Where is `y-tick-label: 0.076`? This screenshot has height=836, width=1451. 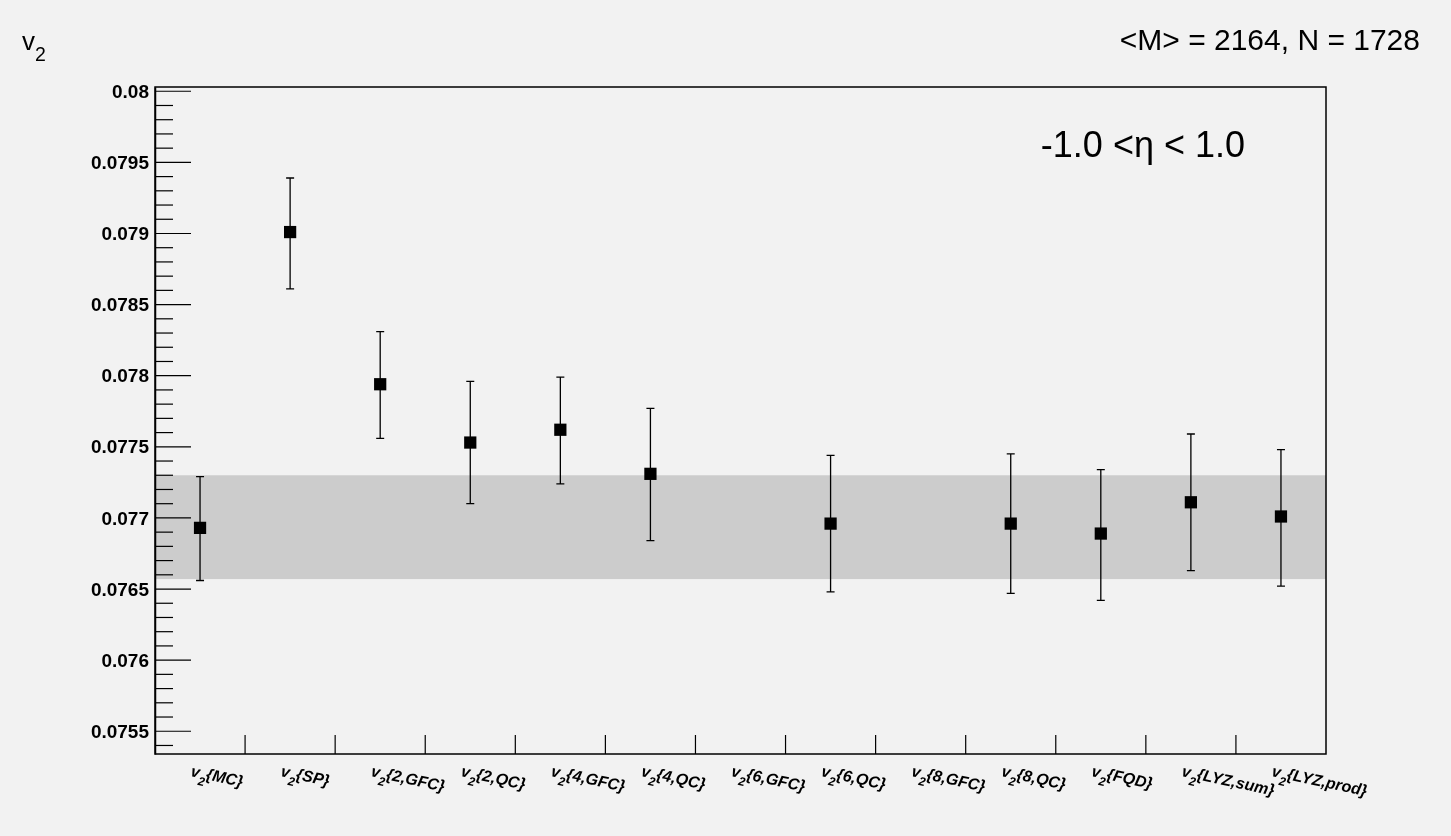
y-tick-label: 0.076 is located at coordinates (125, 660).